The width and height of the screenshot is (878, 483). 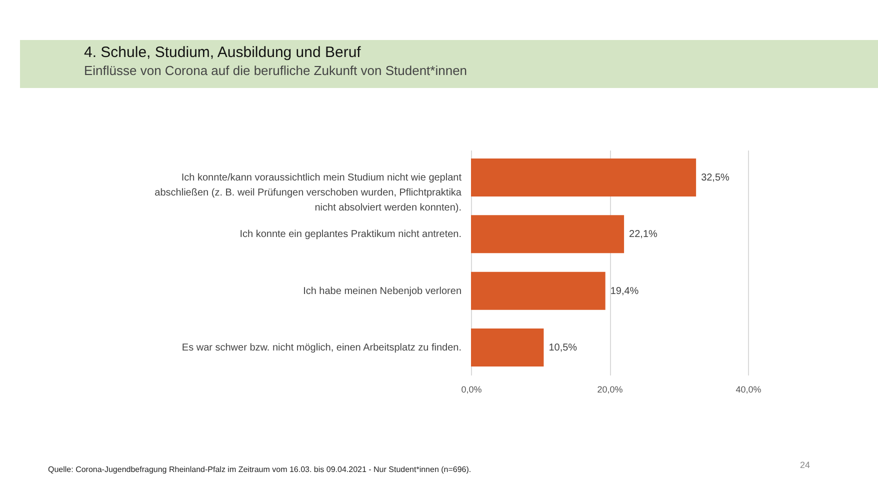 I want to click on source-note: Quelle: Corona-Jugendbefragung Rheinland-Pfalz im Zeitraum vom 16.03. bis 09.04.2021 - Nur Student*innen (n=696)., so click(x=260, y=469).